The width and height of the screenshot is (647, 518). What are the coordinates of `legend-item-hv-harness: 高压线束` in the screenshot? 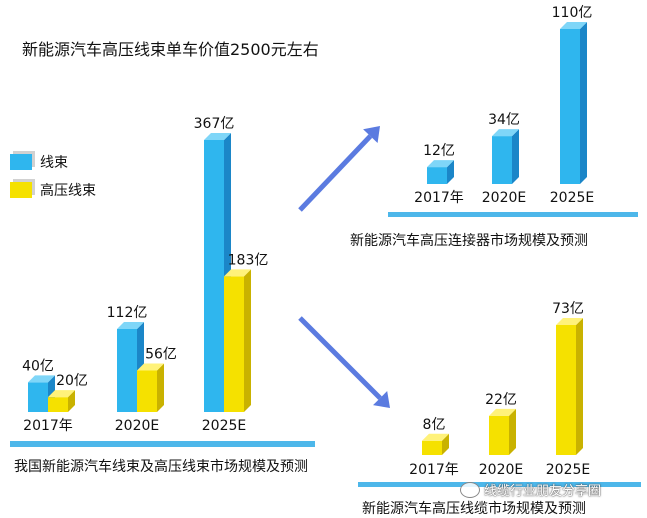 It's located at (53, 190).